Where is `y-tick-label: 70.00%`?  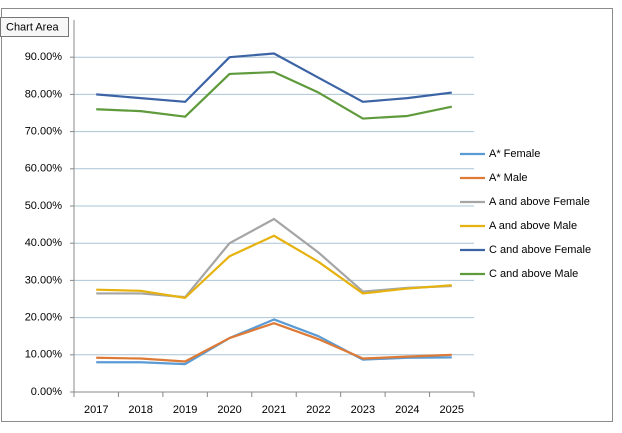 y-tick-label: 70.00% is located at coordinates (44, 132).